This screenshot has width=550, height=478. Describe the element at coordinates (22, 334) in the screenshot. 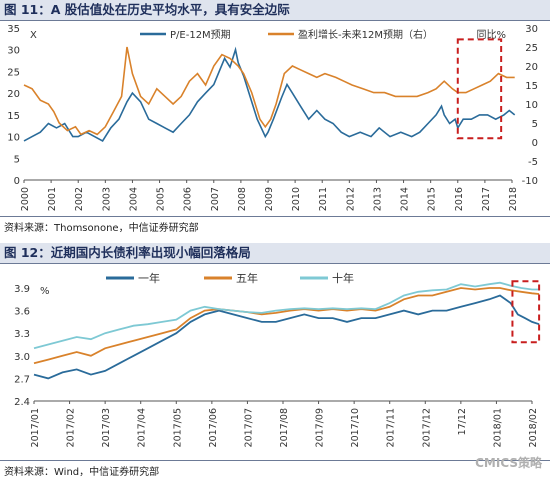

I see `chart2-y-tick-label: 3.3` at that location.